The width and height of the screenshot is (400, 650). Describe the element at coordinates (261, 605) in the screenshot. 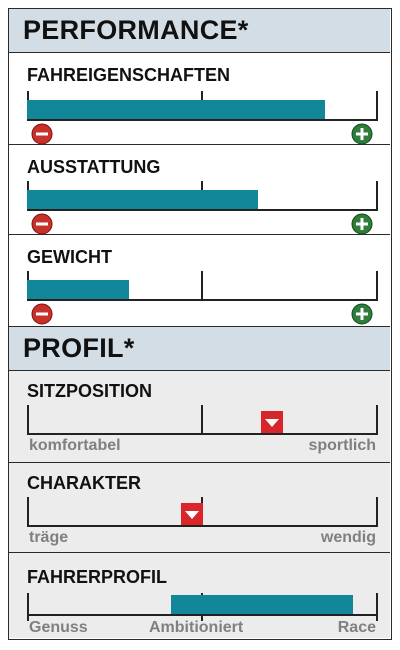

I see `rider-profile-range-bar` at that location.